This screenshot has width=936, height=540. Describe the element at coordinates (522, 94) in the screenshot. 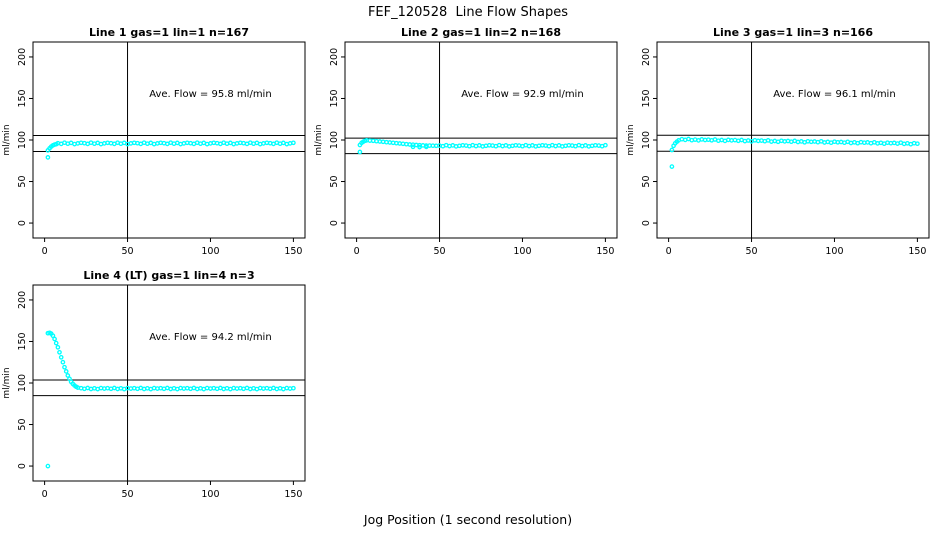

I see `ave-flow-annotation: Ave. Flow = 92.9 ml/min` at that location.